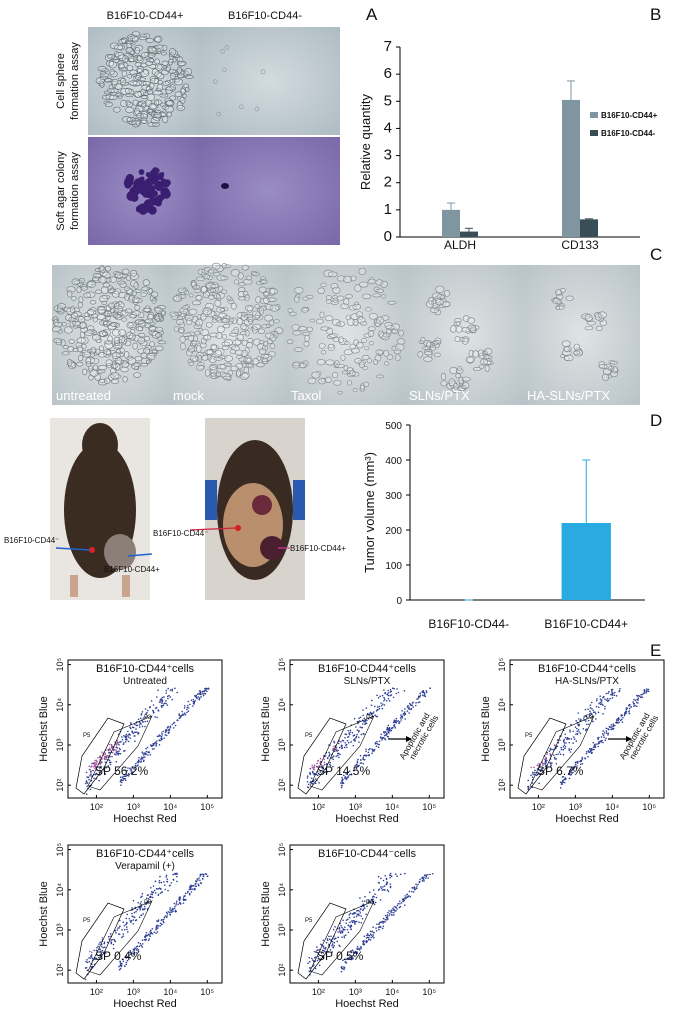  Describe the element at coordinates (133, 992) in the screenshot. I see `x-tick-label: 10³` at that location.